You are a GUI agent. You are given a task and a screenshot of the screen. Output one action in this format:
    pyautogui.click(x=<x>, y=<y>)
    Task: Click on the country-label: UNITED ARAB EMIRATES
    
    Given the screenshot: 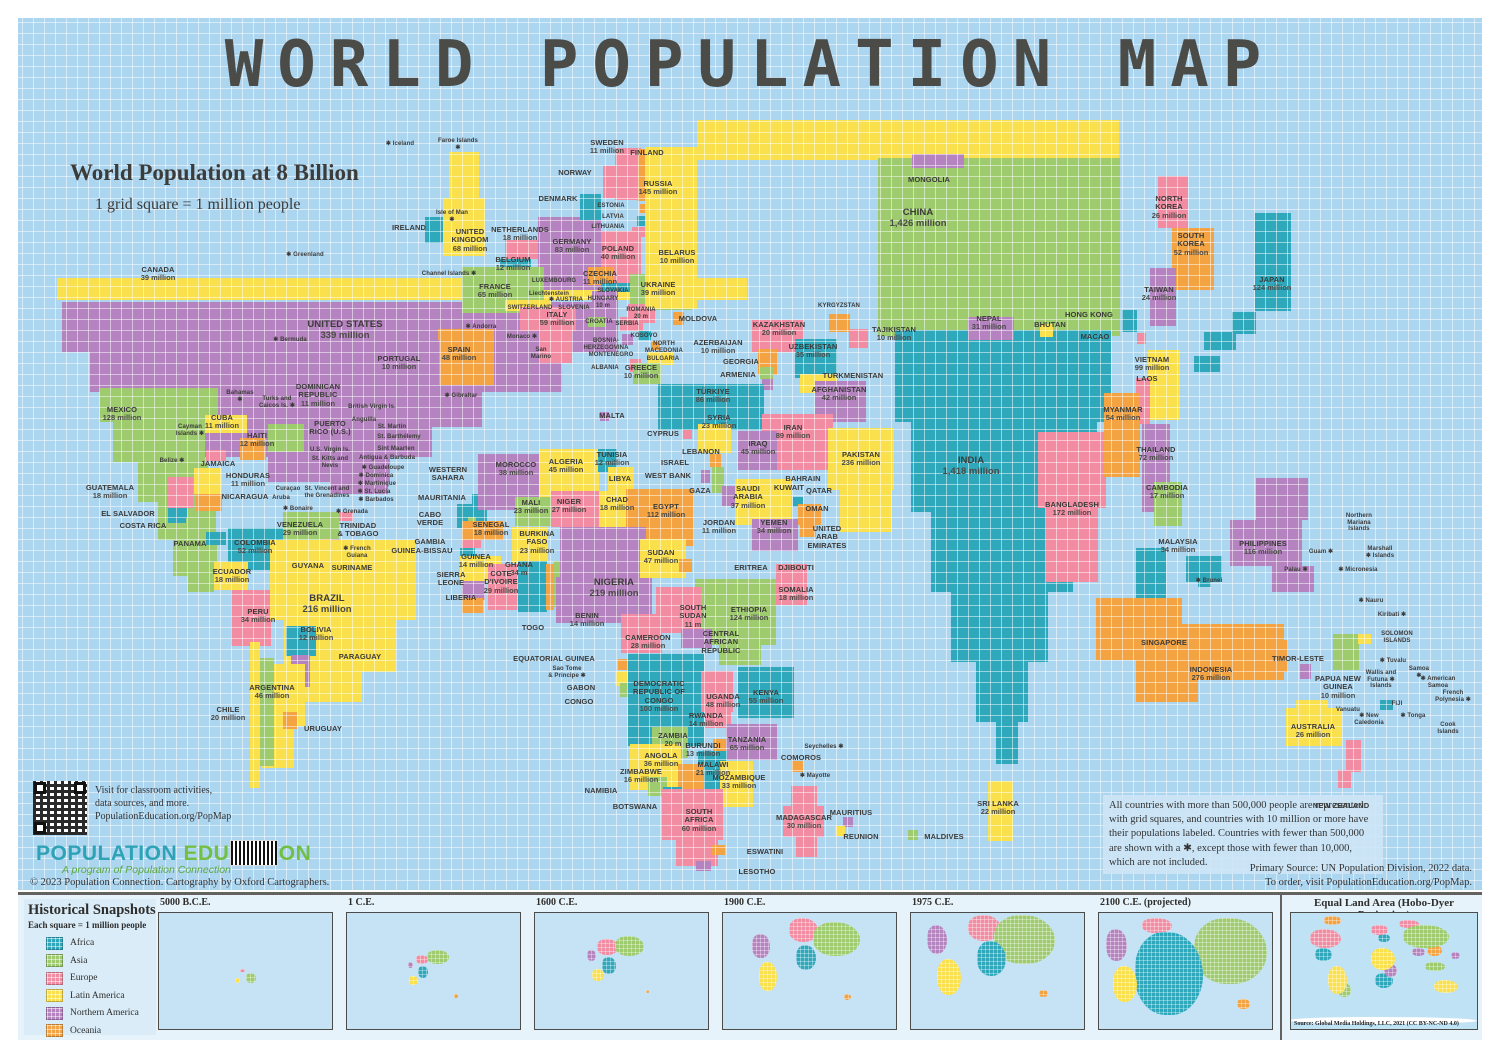 What is the action you would take?
    pyautogui.click(x=827, y=537)
    